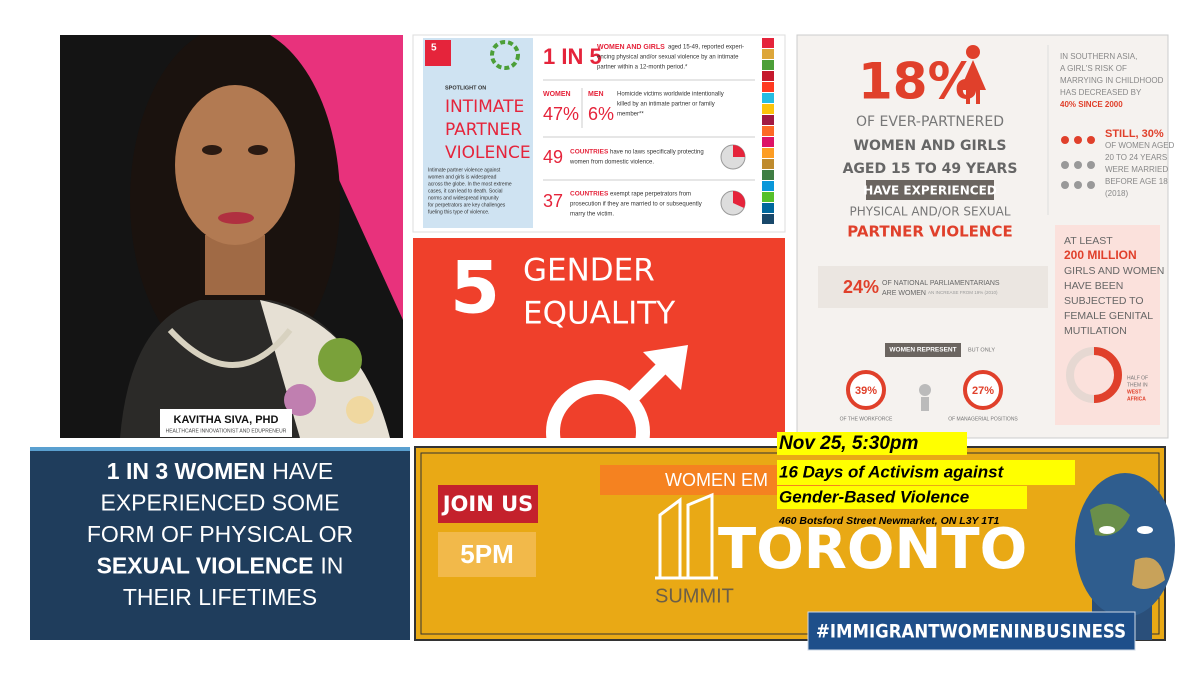  Describe the element at coordinates (1137, 378) in the screenshot. I see `fgm-note-line: HALF OF` at that location.